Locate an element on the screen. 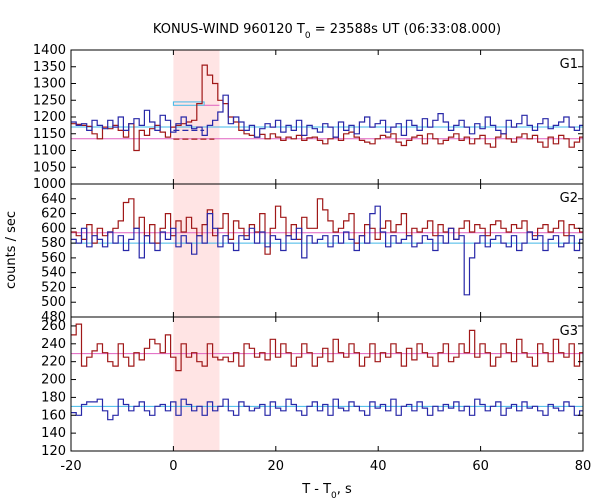 The image size is (600, 500). y-tick-label: 1300 is located at coordinates (49, 84).